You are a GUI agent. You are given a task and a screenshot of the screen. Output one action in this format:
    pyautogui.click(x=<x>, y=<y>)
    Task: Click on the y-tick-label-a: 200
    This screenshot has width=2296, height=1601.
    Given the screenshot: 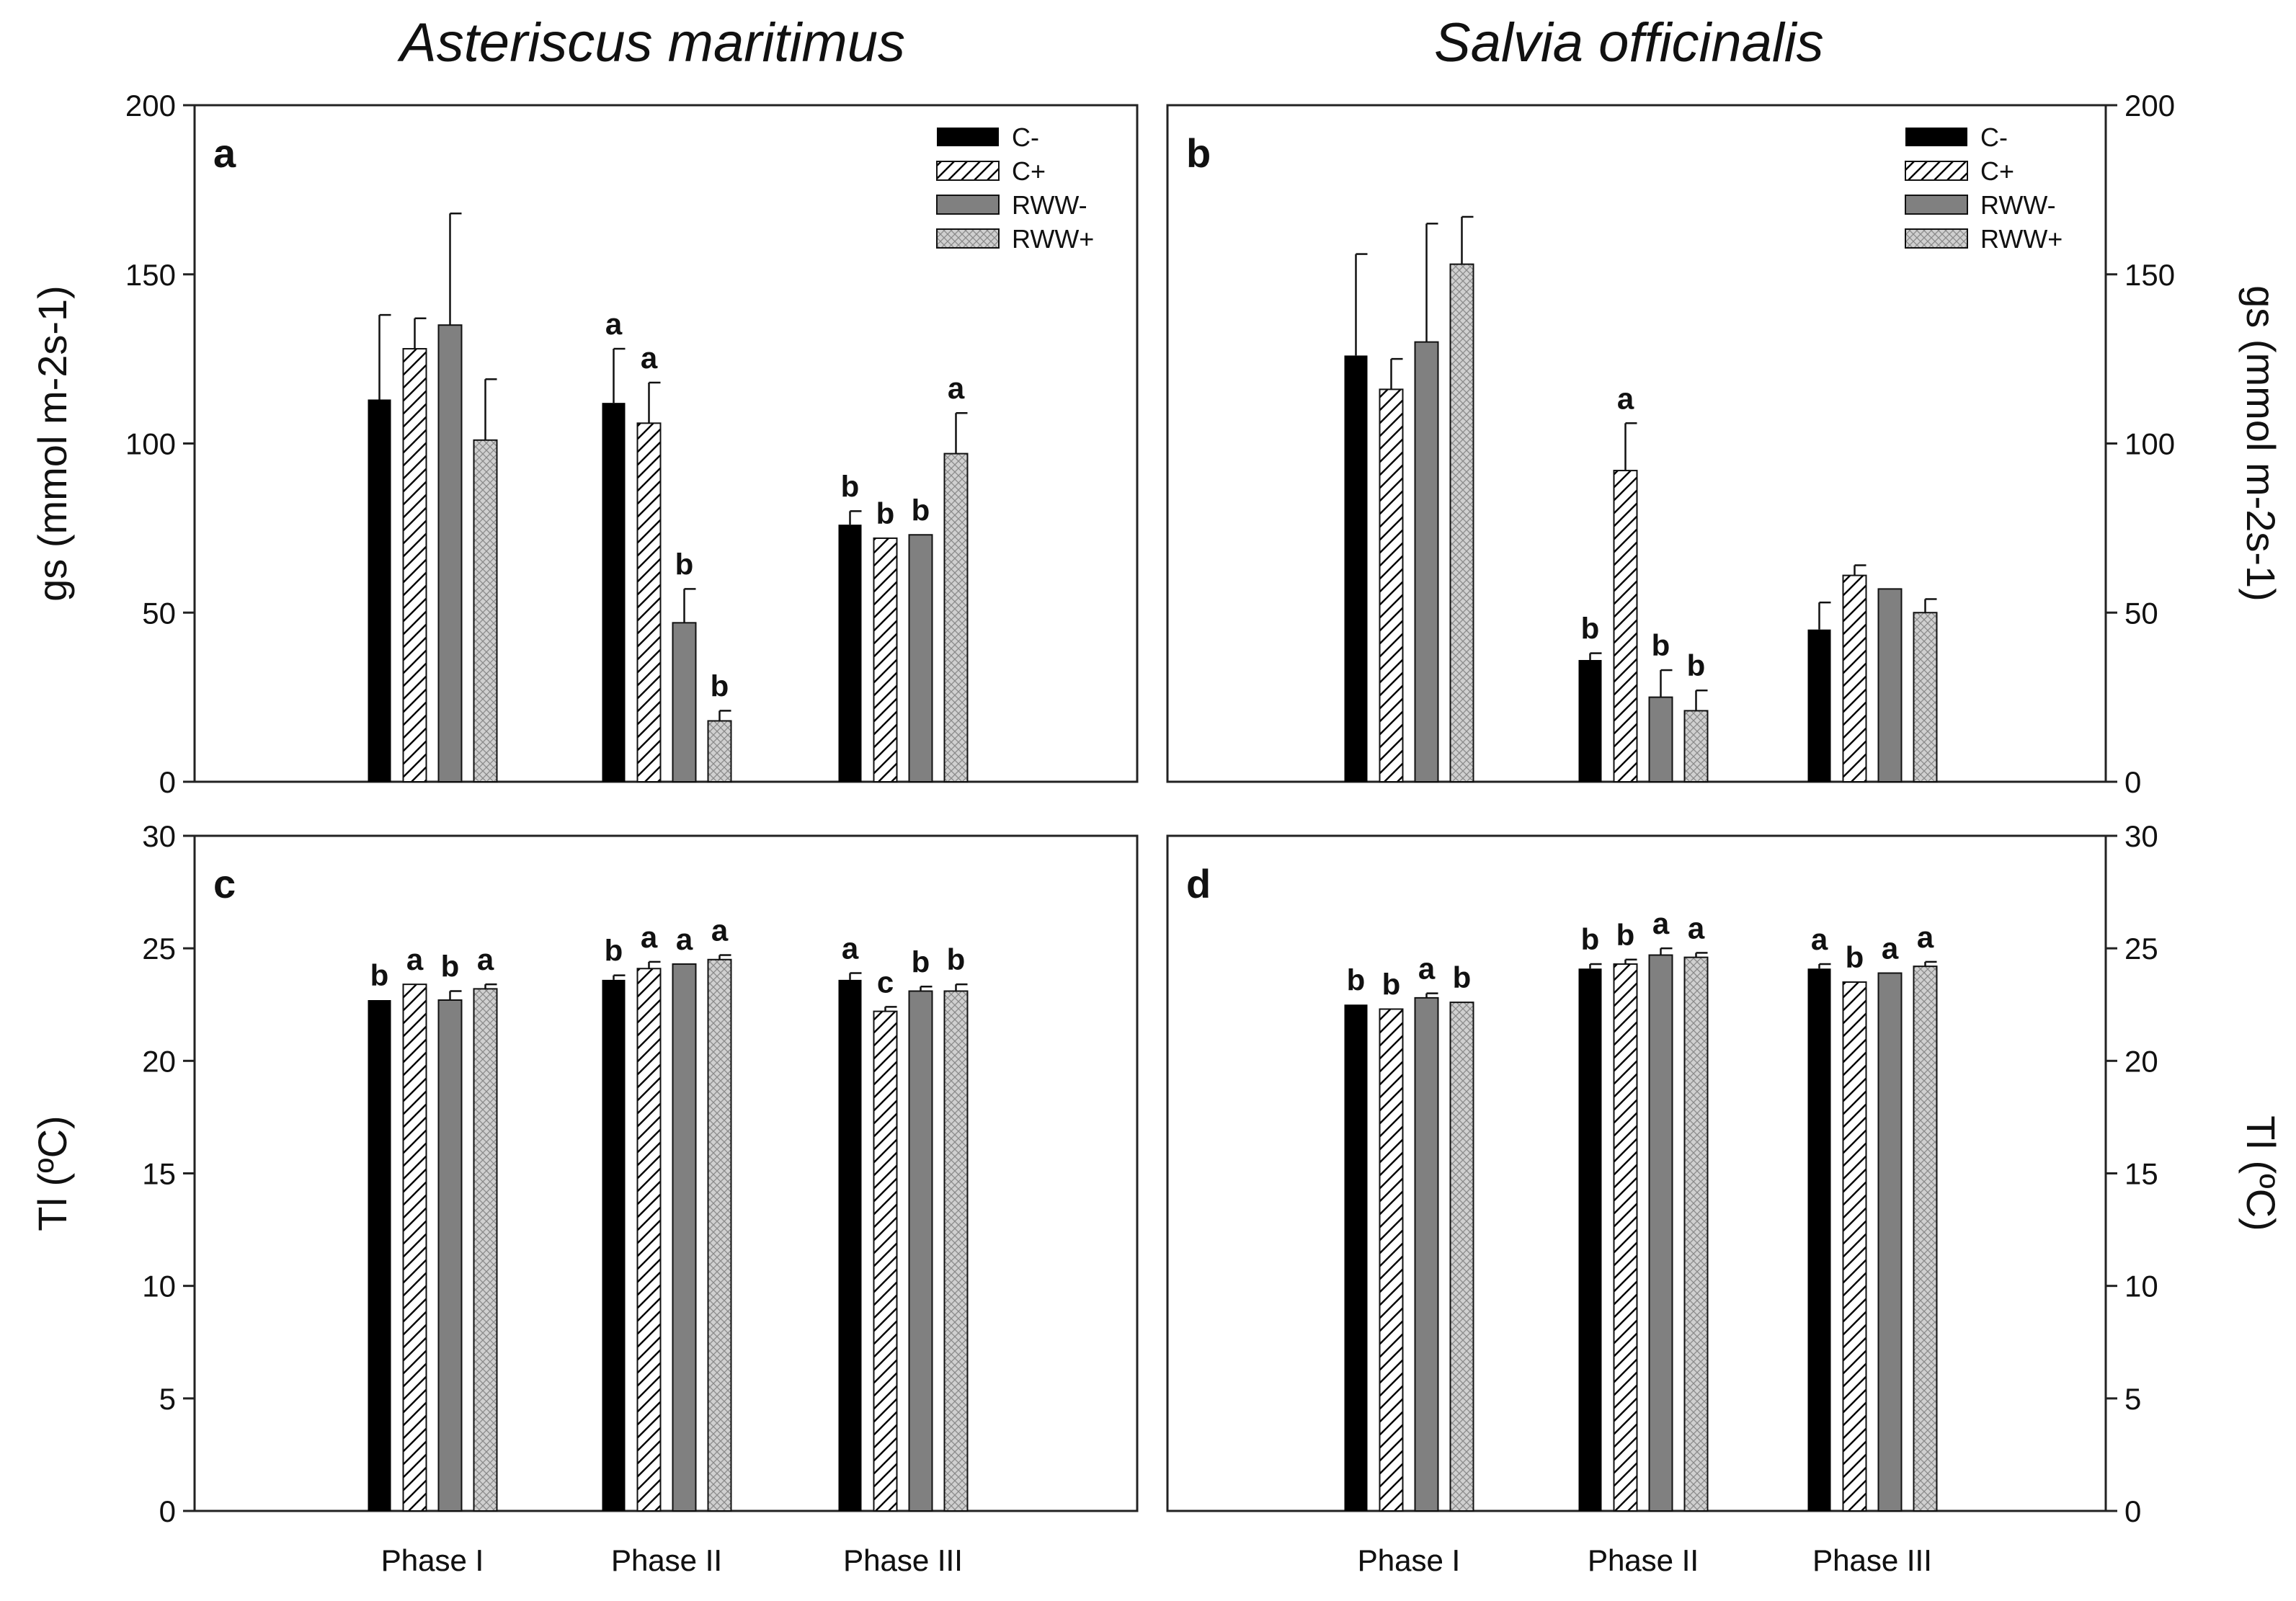 What is the action you would take?
    pyautogui.click(x=150, y=105)
    